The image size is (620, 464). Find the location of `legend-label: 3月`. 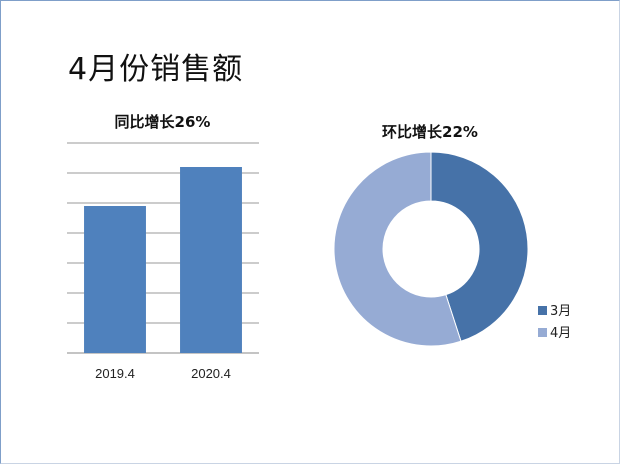

legend-label: 3月 is located at coordinates (560, 311).